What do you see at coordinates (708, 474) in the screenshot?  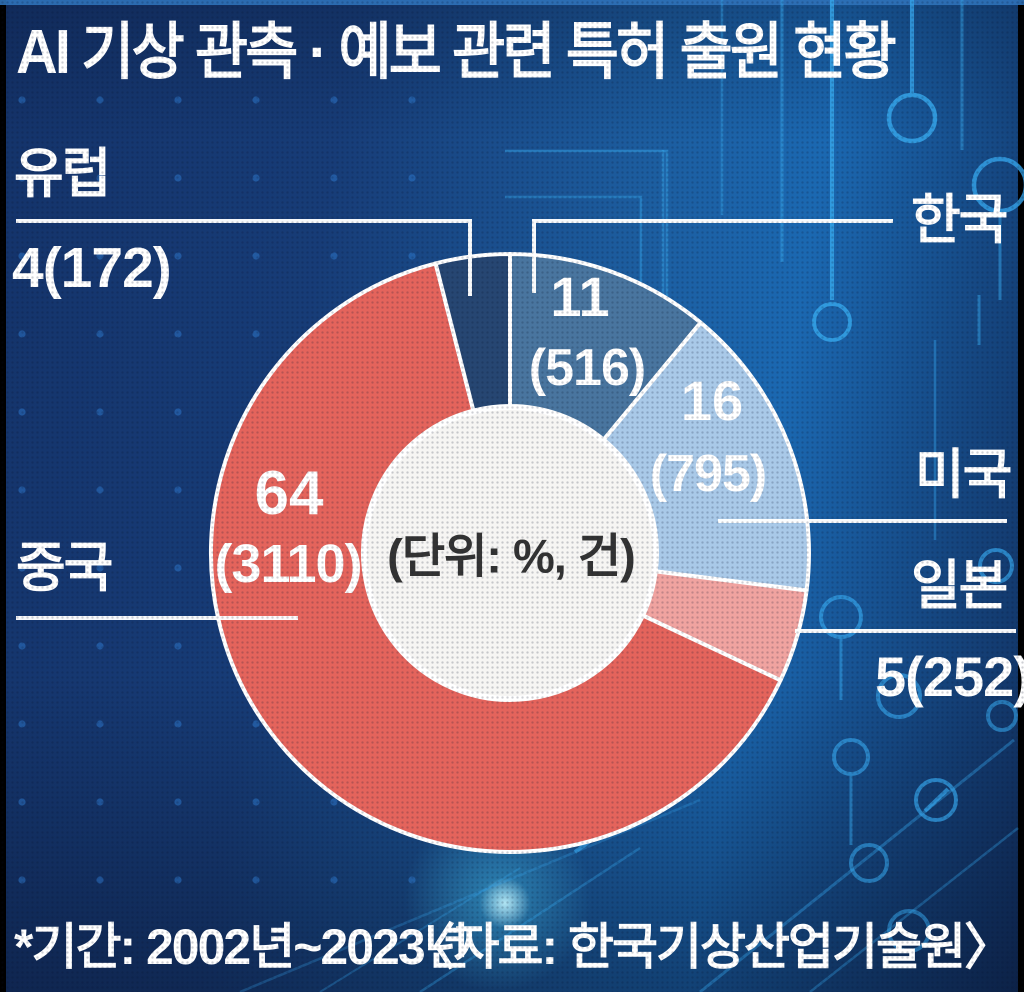 I see `segment-value-usa-count: (795)` at bounding box center [708, 474].